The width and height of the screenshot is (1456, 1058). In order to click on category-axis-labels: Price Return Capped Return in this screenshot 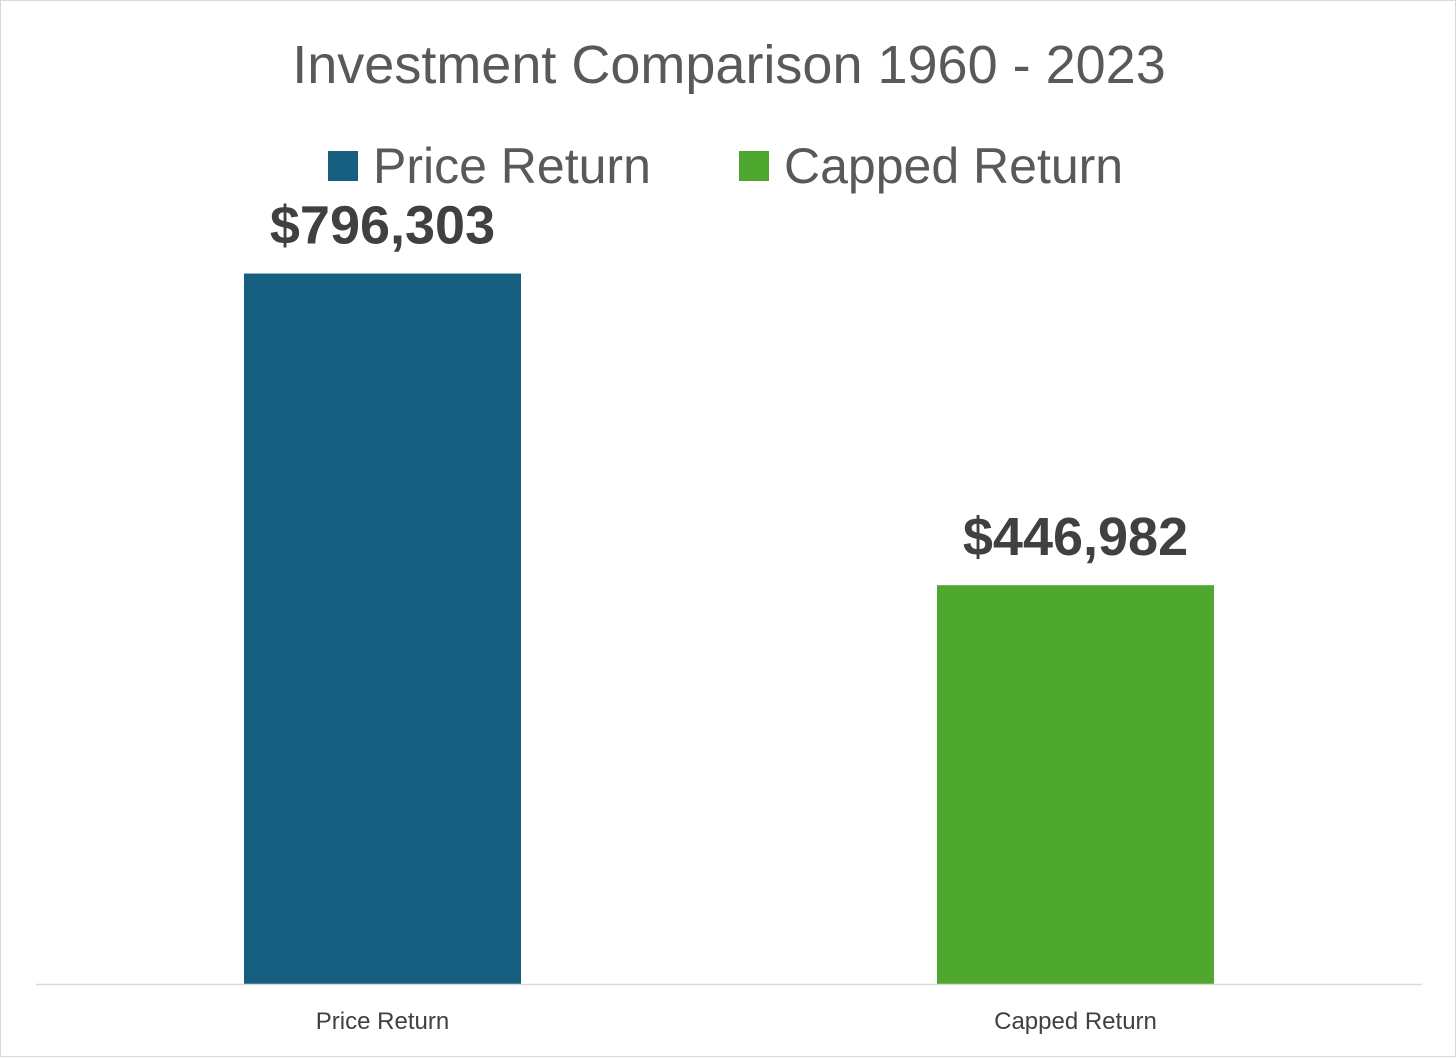, I will do `click(736, 1021)`.